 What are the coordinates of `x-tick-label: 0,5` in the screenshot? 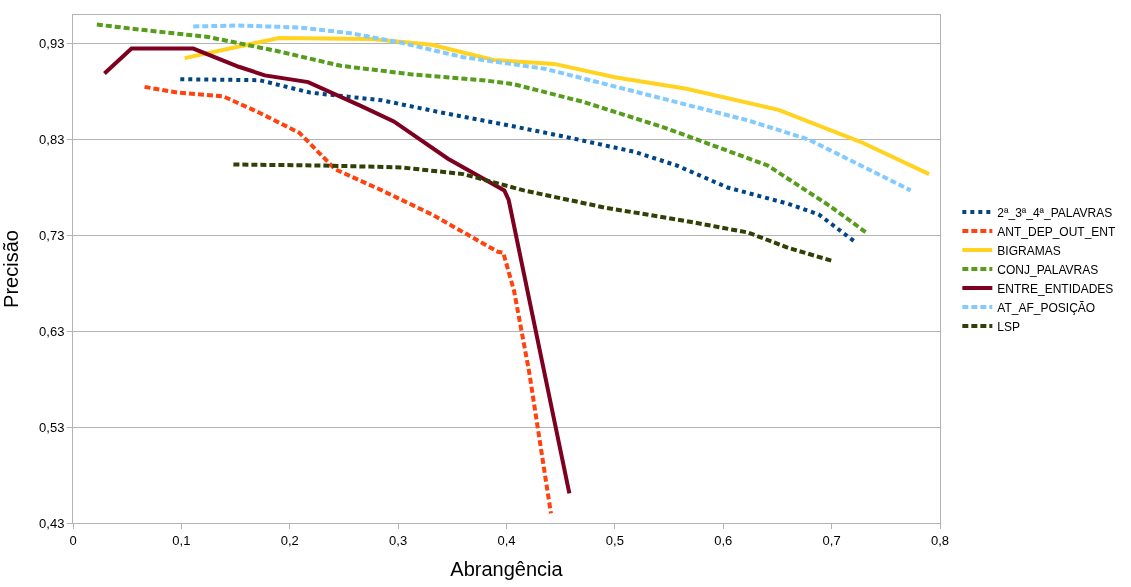 It's located at (614, 540).